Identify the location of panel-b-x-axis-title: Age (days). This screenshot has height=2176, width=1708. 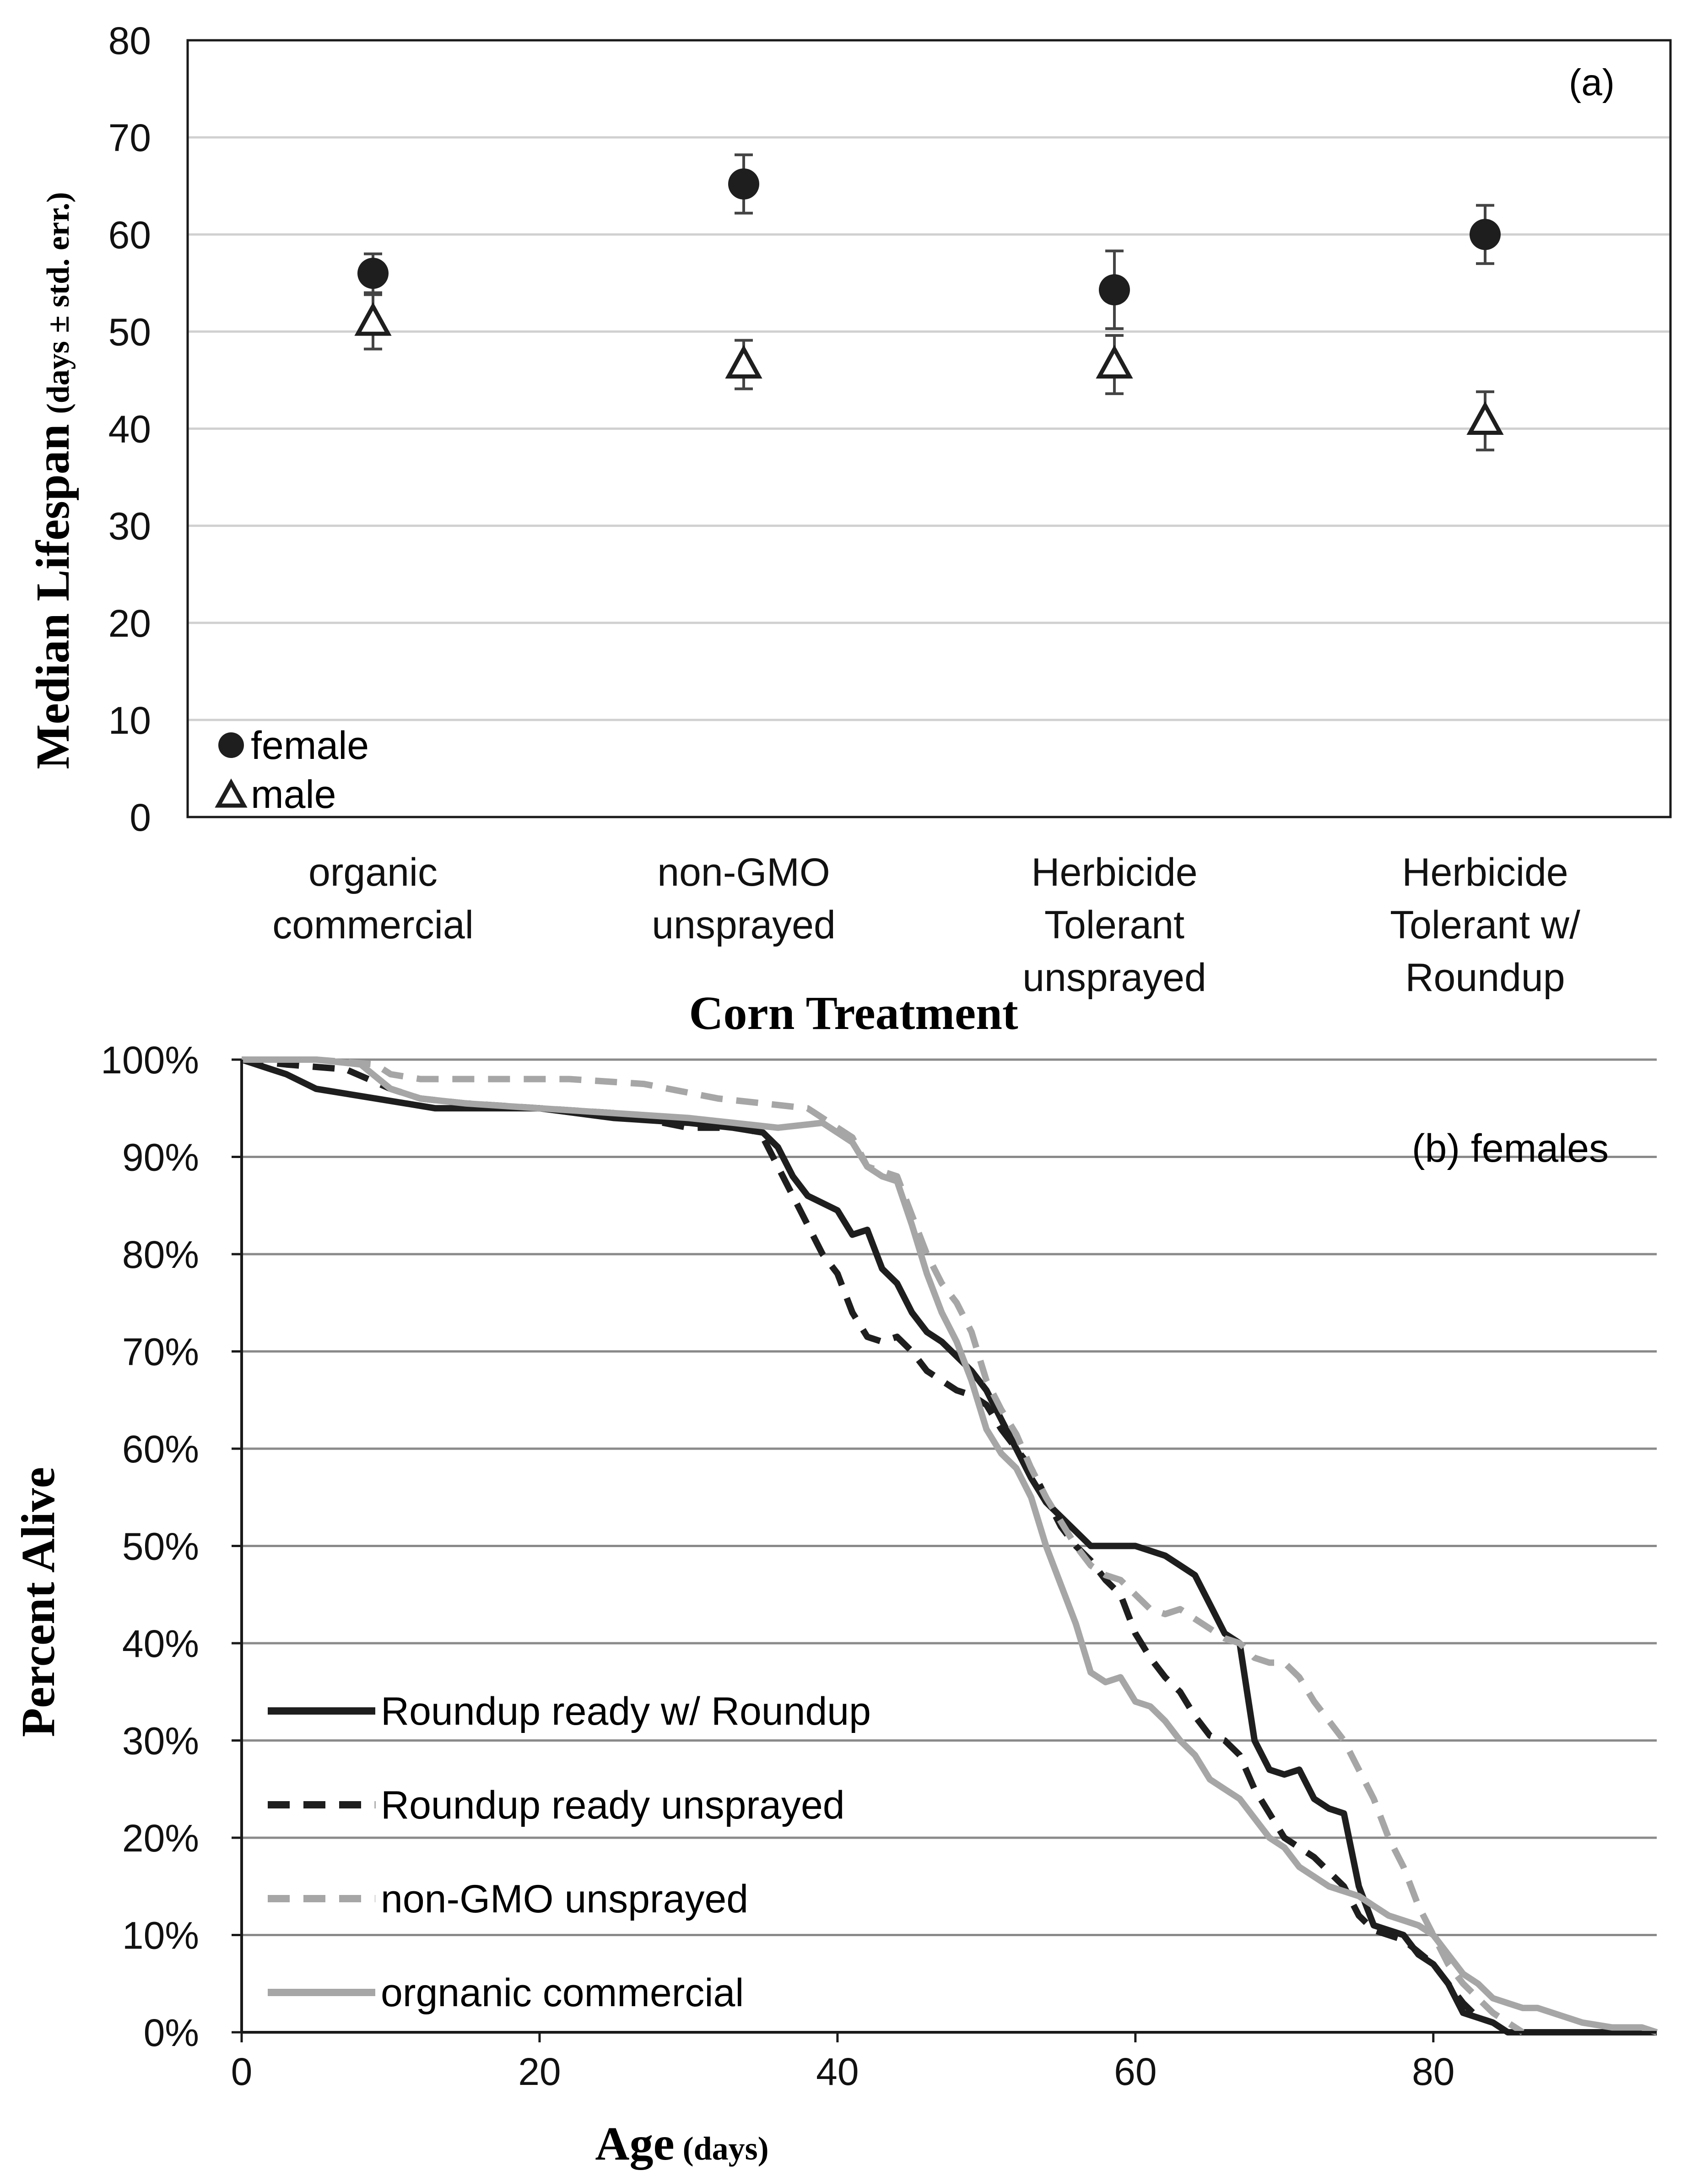
(681, 2143).